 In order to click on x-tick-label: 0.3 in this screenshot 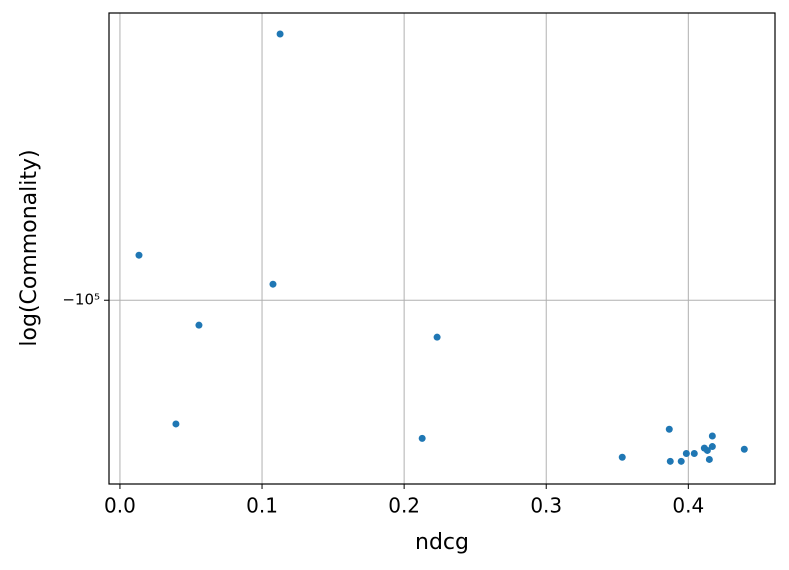, I will do `click(546, 506)`.